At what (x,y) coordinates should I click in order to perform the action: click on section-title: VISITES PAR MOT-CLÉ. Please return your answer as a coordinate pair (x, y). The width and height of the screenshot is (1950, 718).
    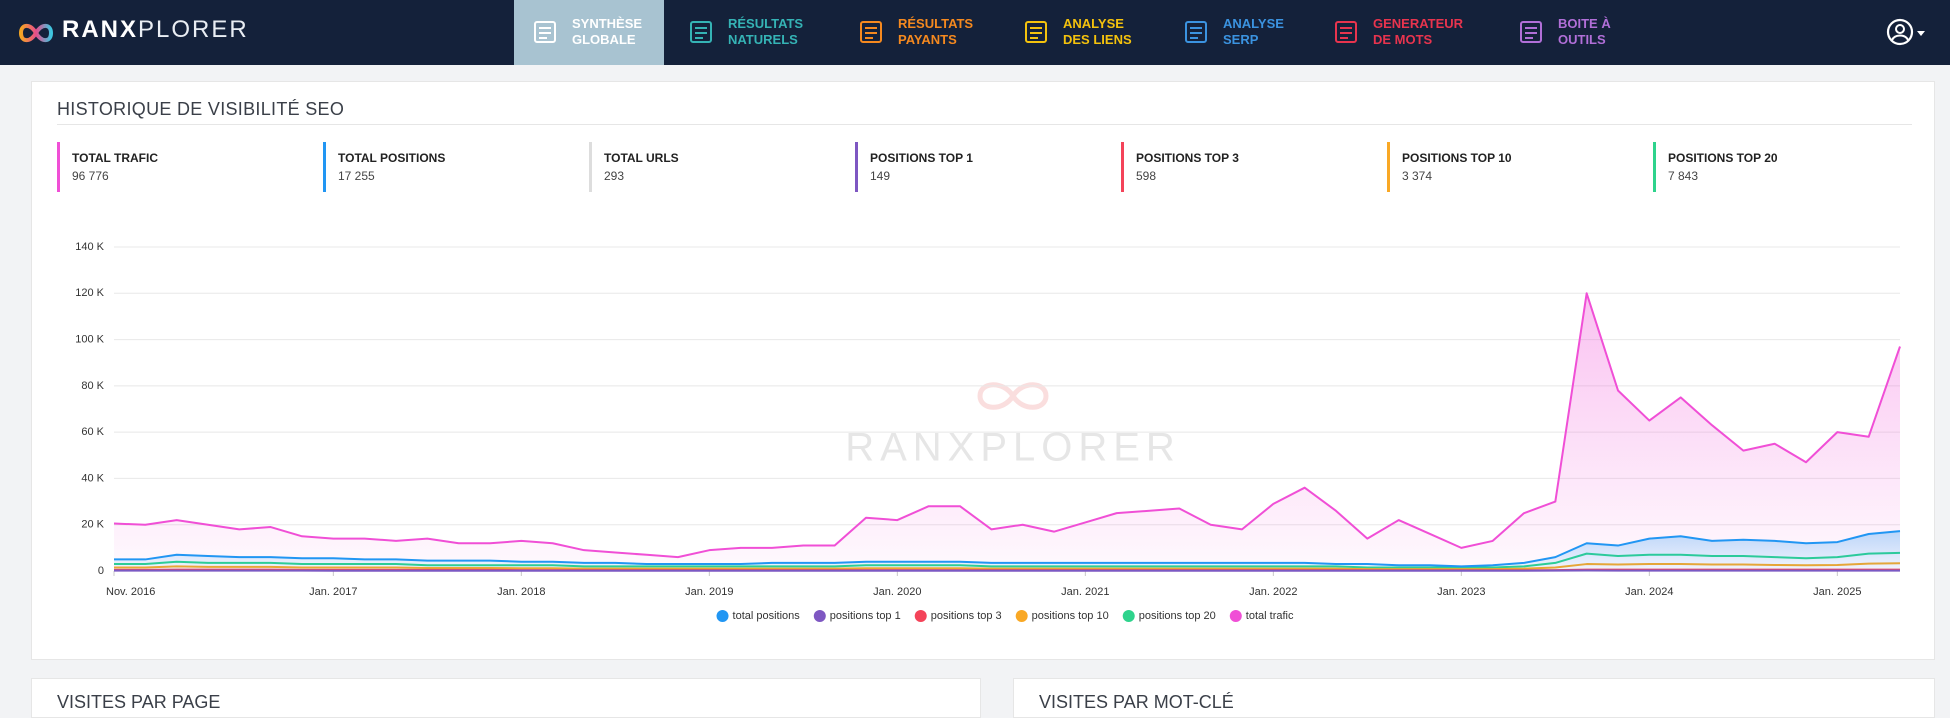
    Looking at the image, I should click on (1136, 702).